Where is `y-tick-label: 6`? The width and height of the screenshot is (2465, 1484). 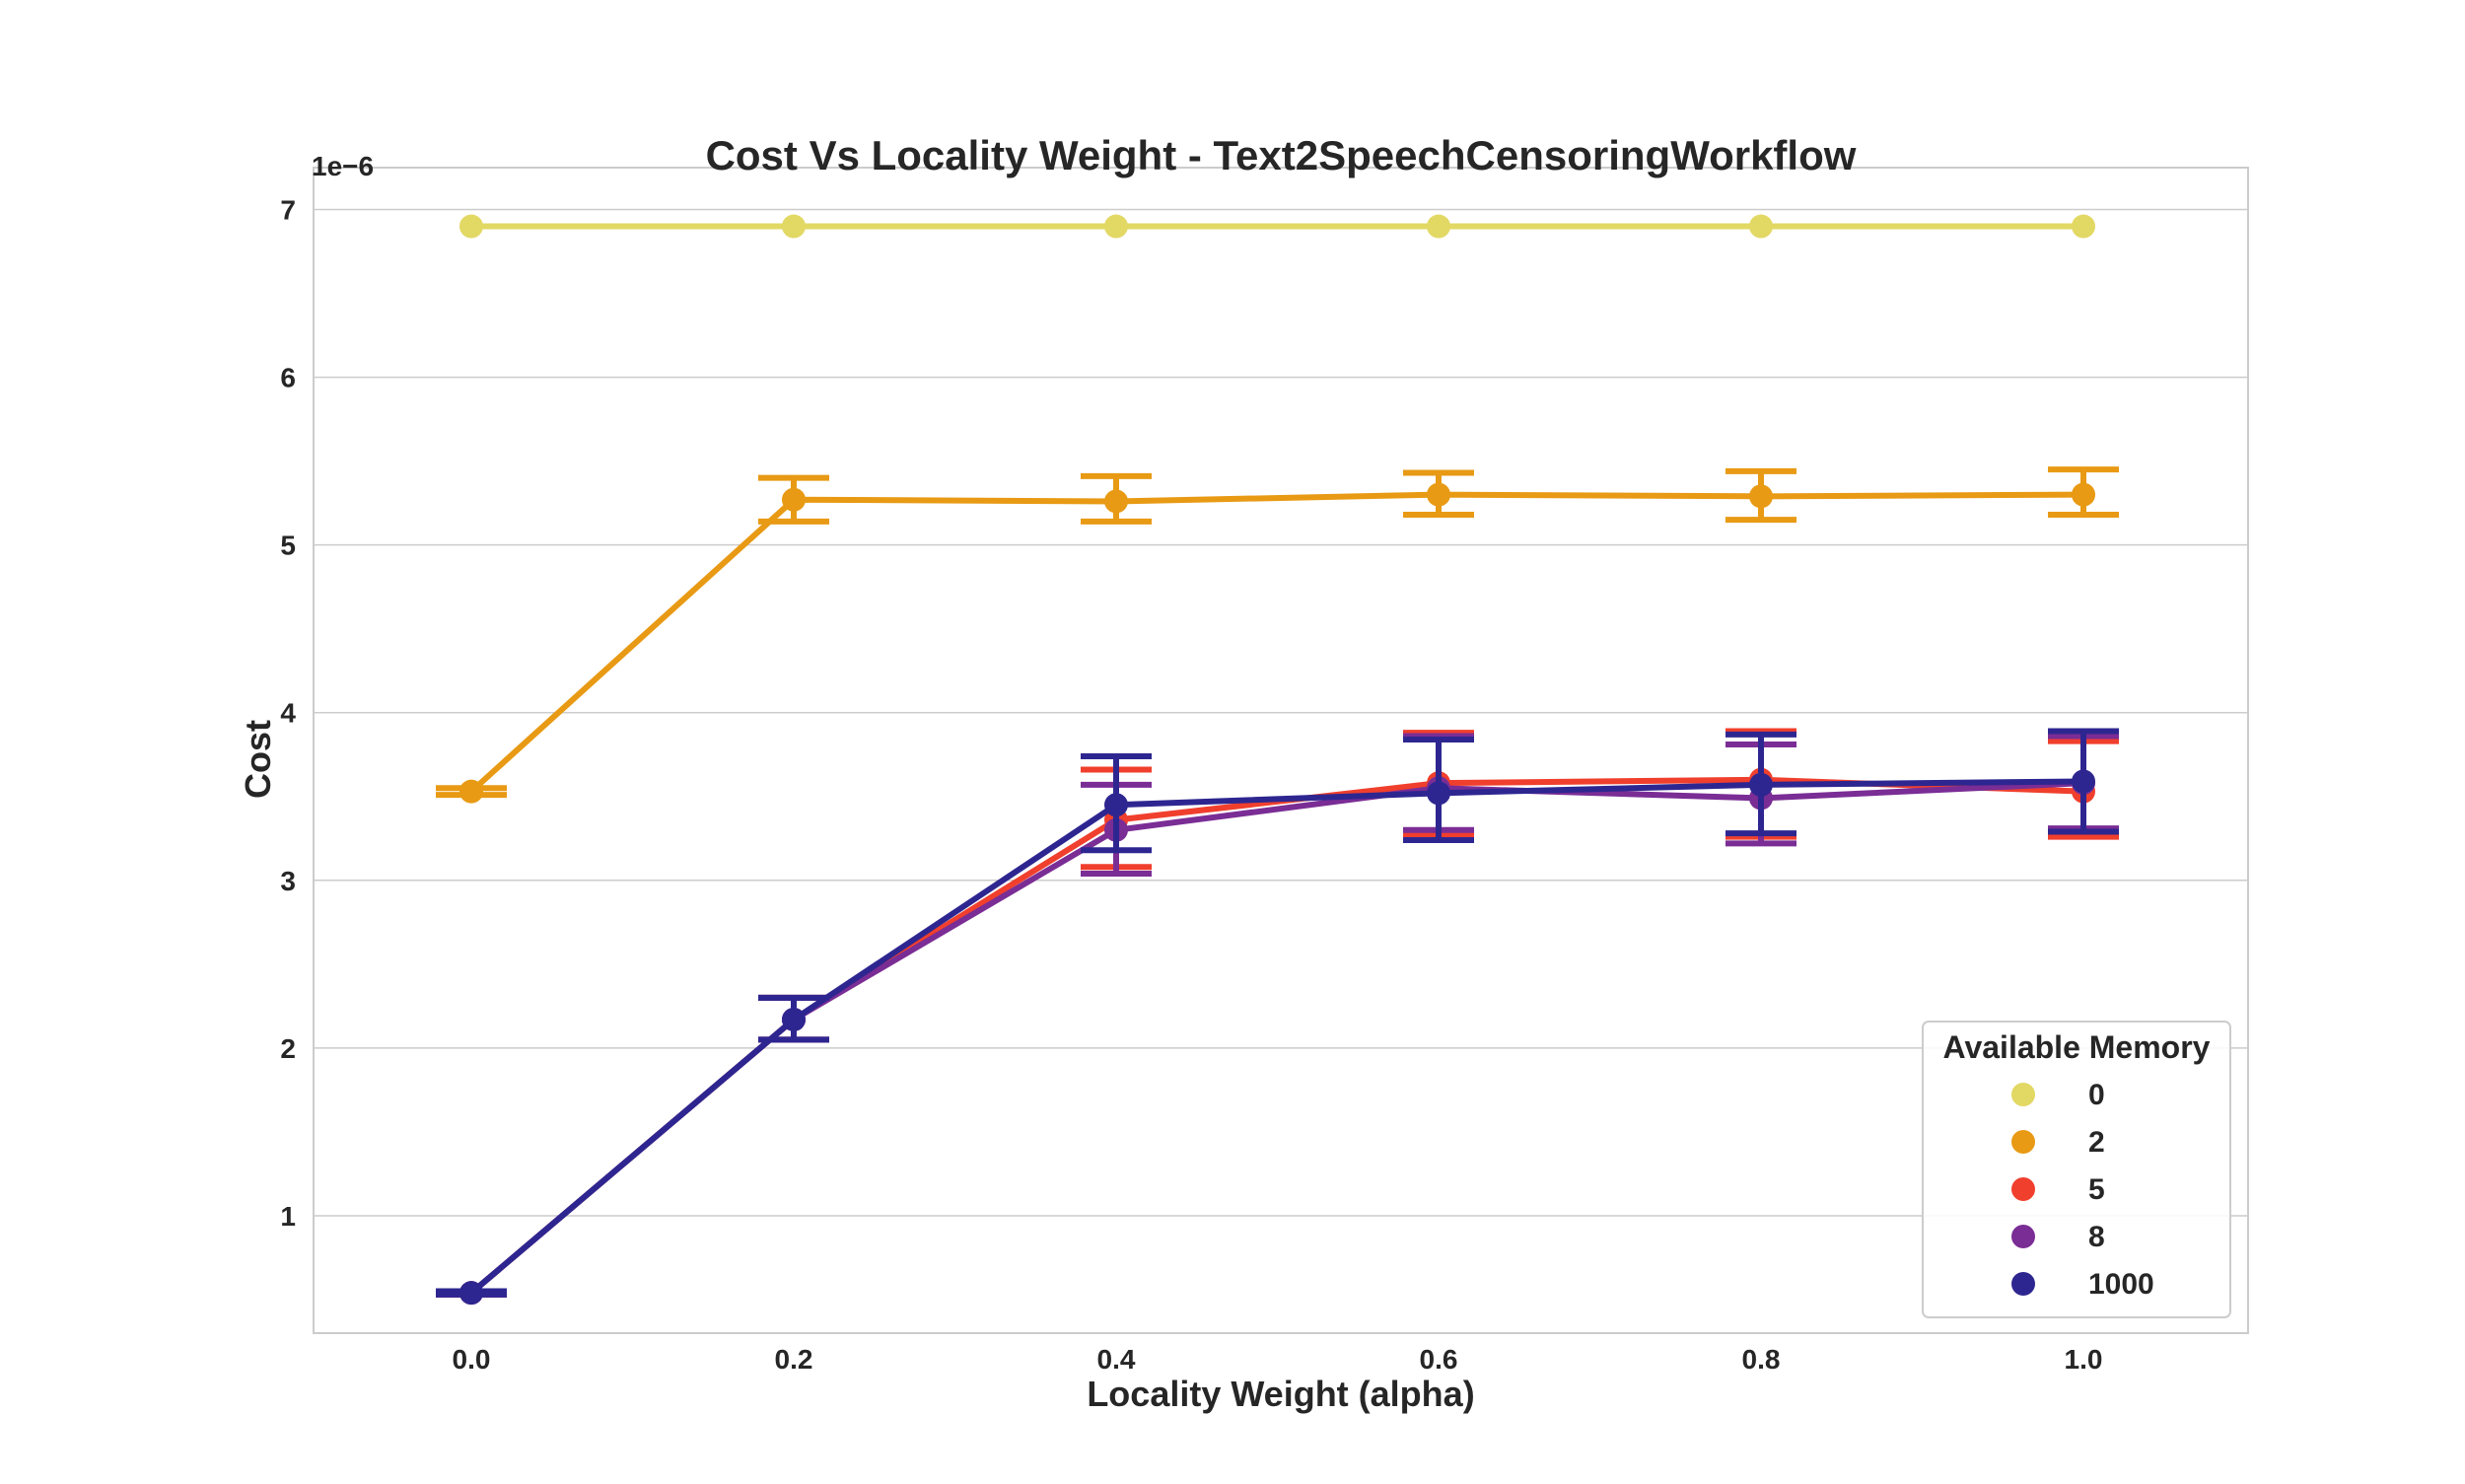
y-tick-label: 6 is located at coordinates (288, 378).